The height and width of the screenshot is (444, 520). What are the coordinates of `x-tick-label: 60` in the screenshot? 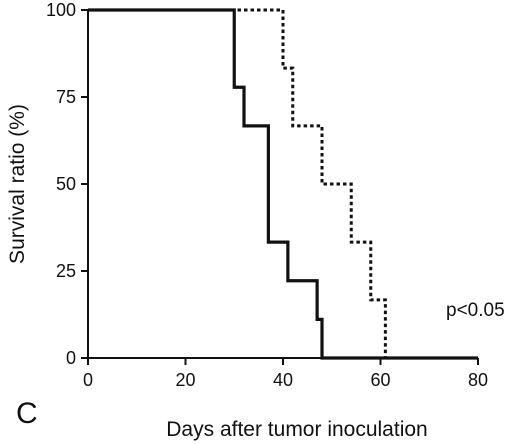 It's located at (380, 380).